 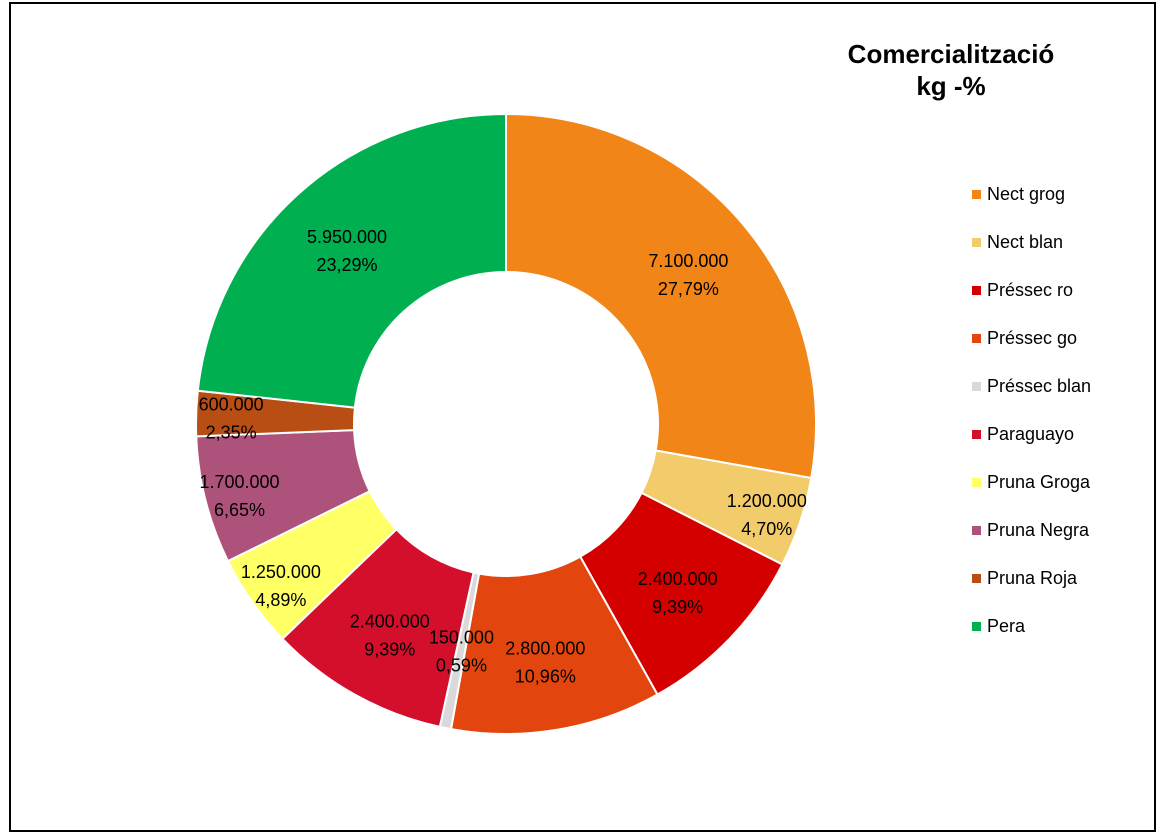 I want to click on data-label-pr-ssec-go: 2.800.000 10,96%, so click(x=545, y=663).